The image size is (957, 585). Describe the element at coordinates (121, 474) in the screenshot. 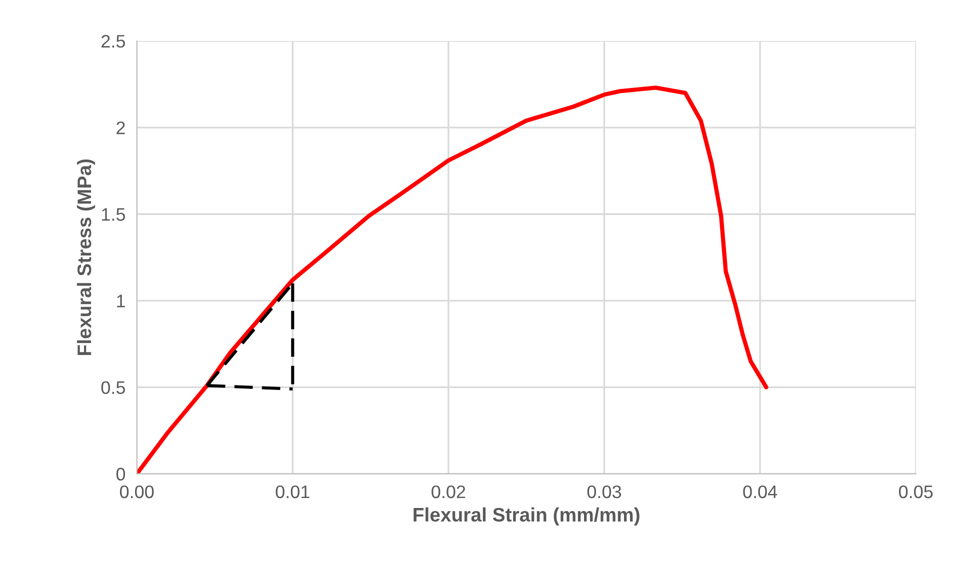

I see `y-tick-label: 0` at that location.